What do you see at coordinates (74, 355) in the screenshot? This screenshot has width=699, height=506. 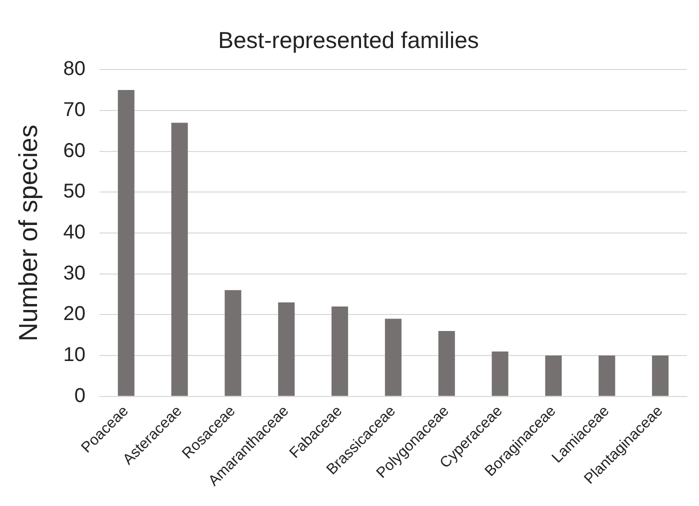 I see `y-tick-label: 10` at bounding box center [74, 355].